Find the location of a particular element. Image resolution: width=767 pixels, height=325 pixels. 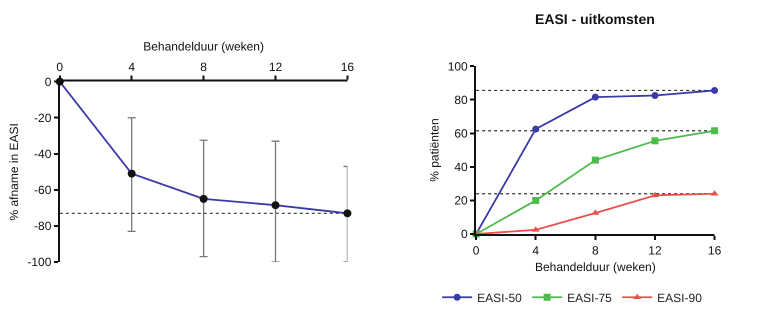

x2-axis-title: Behandelduur (weken) is located at coordinates (203, 47).